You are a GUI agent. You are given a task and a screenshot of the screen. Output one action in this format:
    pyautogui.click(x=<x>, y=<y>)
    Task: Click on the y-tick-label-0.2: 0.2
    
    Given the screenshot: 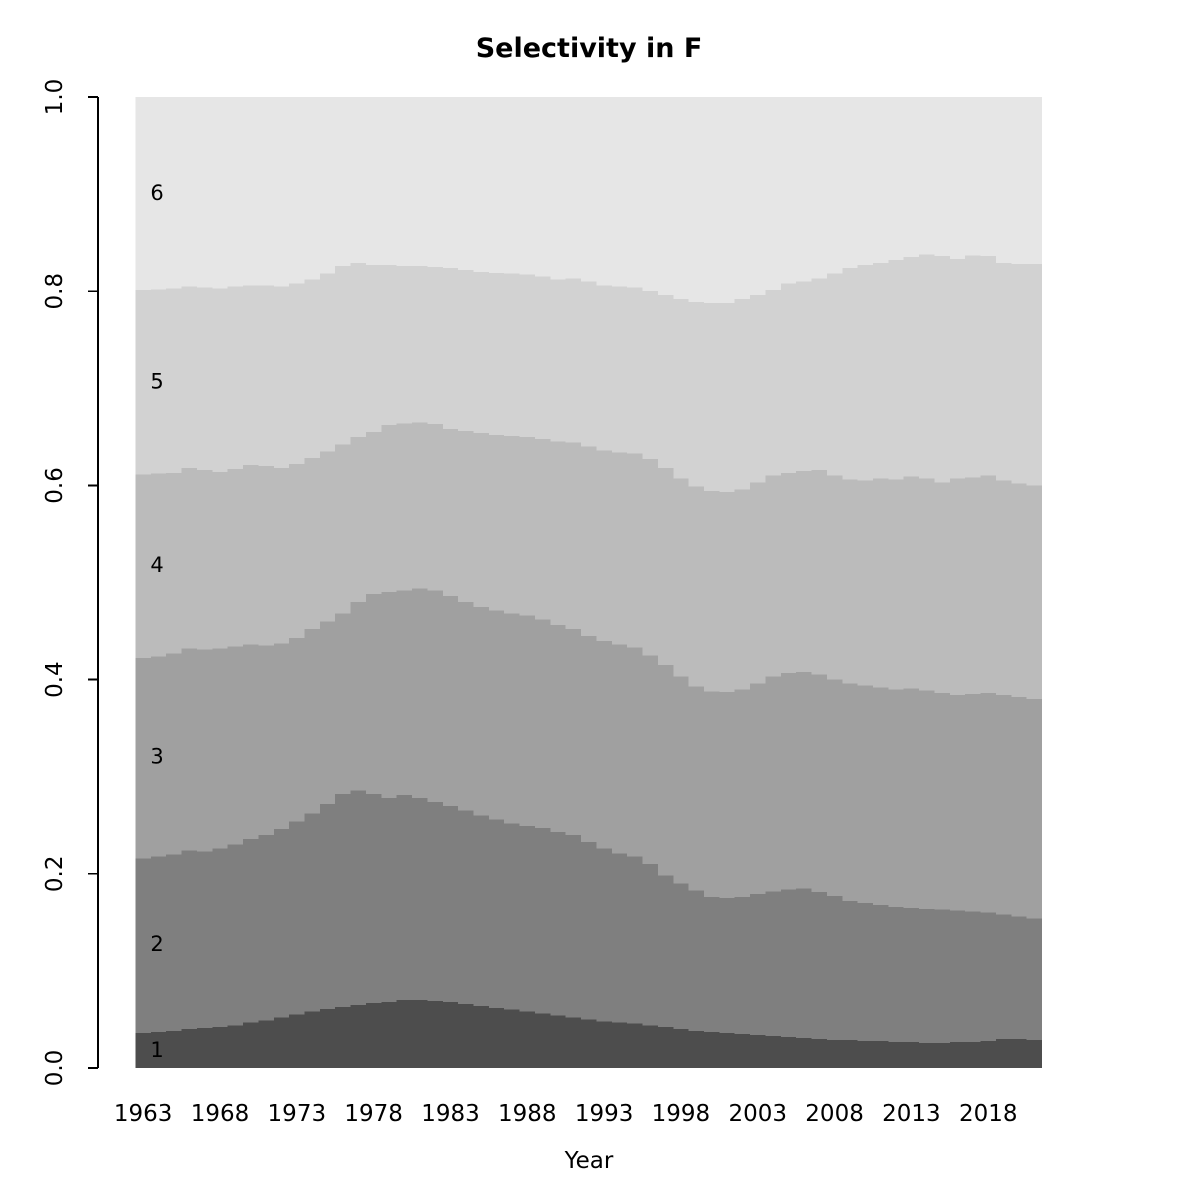 What is the action you would take?
    pyautogui.click(x=55, y=874)
    